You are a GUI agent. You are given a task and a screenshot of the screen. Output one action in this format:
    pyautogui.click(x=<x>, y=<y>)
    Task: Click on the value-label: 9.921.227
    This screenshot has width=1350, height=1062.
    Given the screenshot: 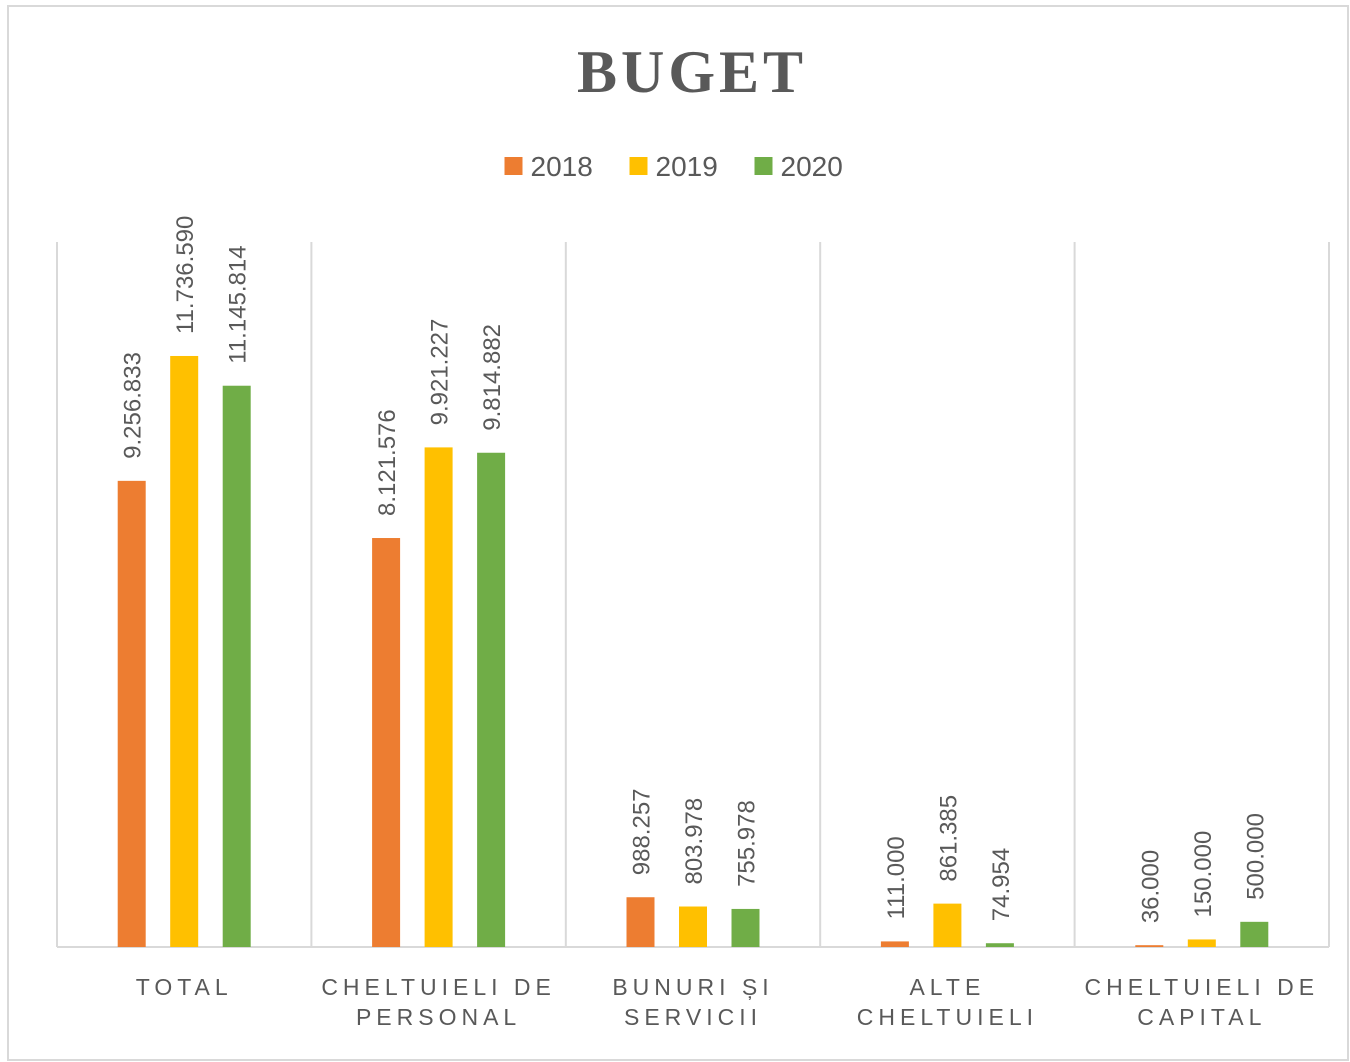 What is the action you would take?
    pyautogui.click(x=440, y=372)
    